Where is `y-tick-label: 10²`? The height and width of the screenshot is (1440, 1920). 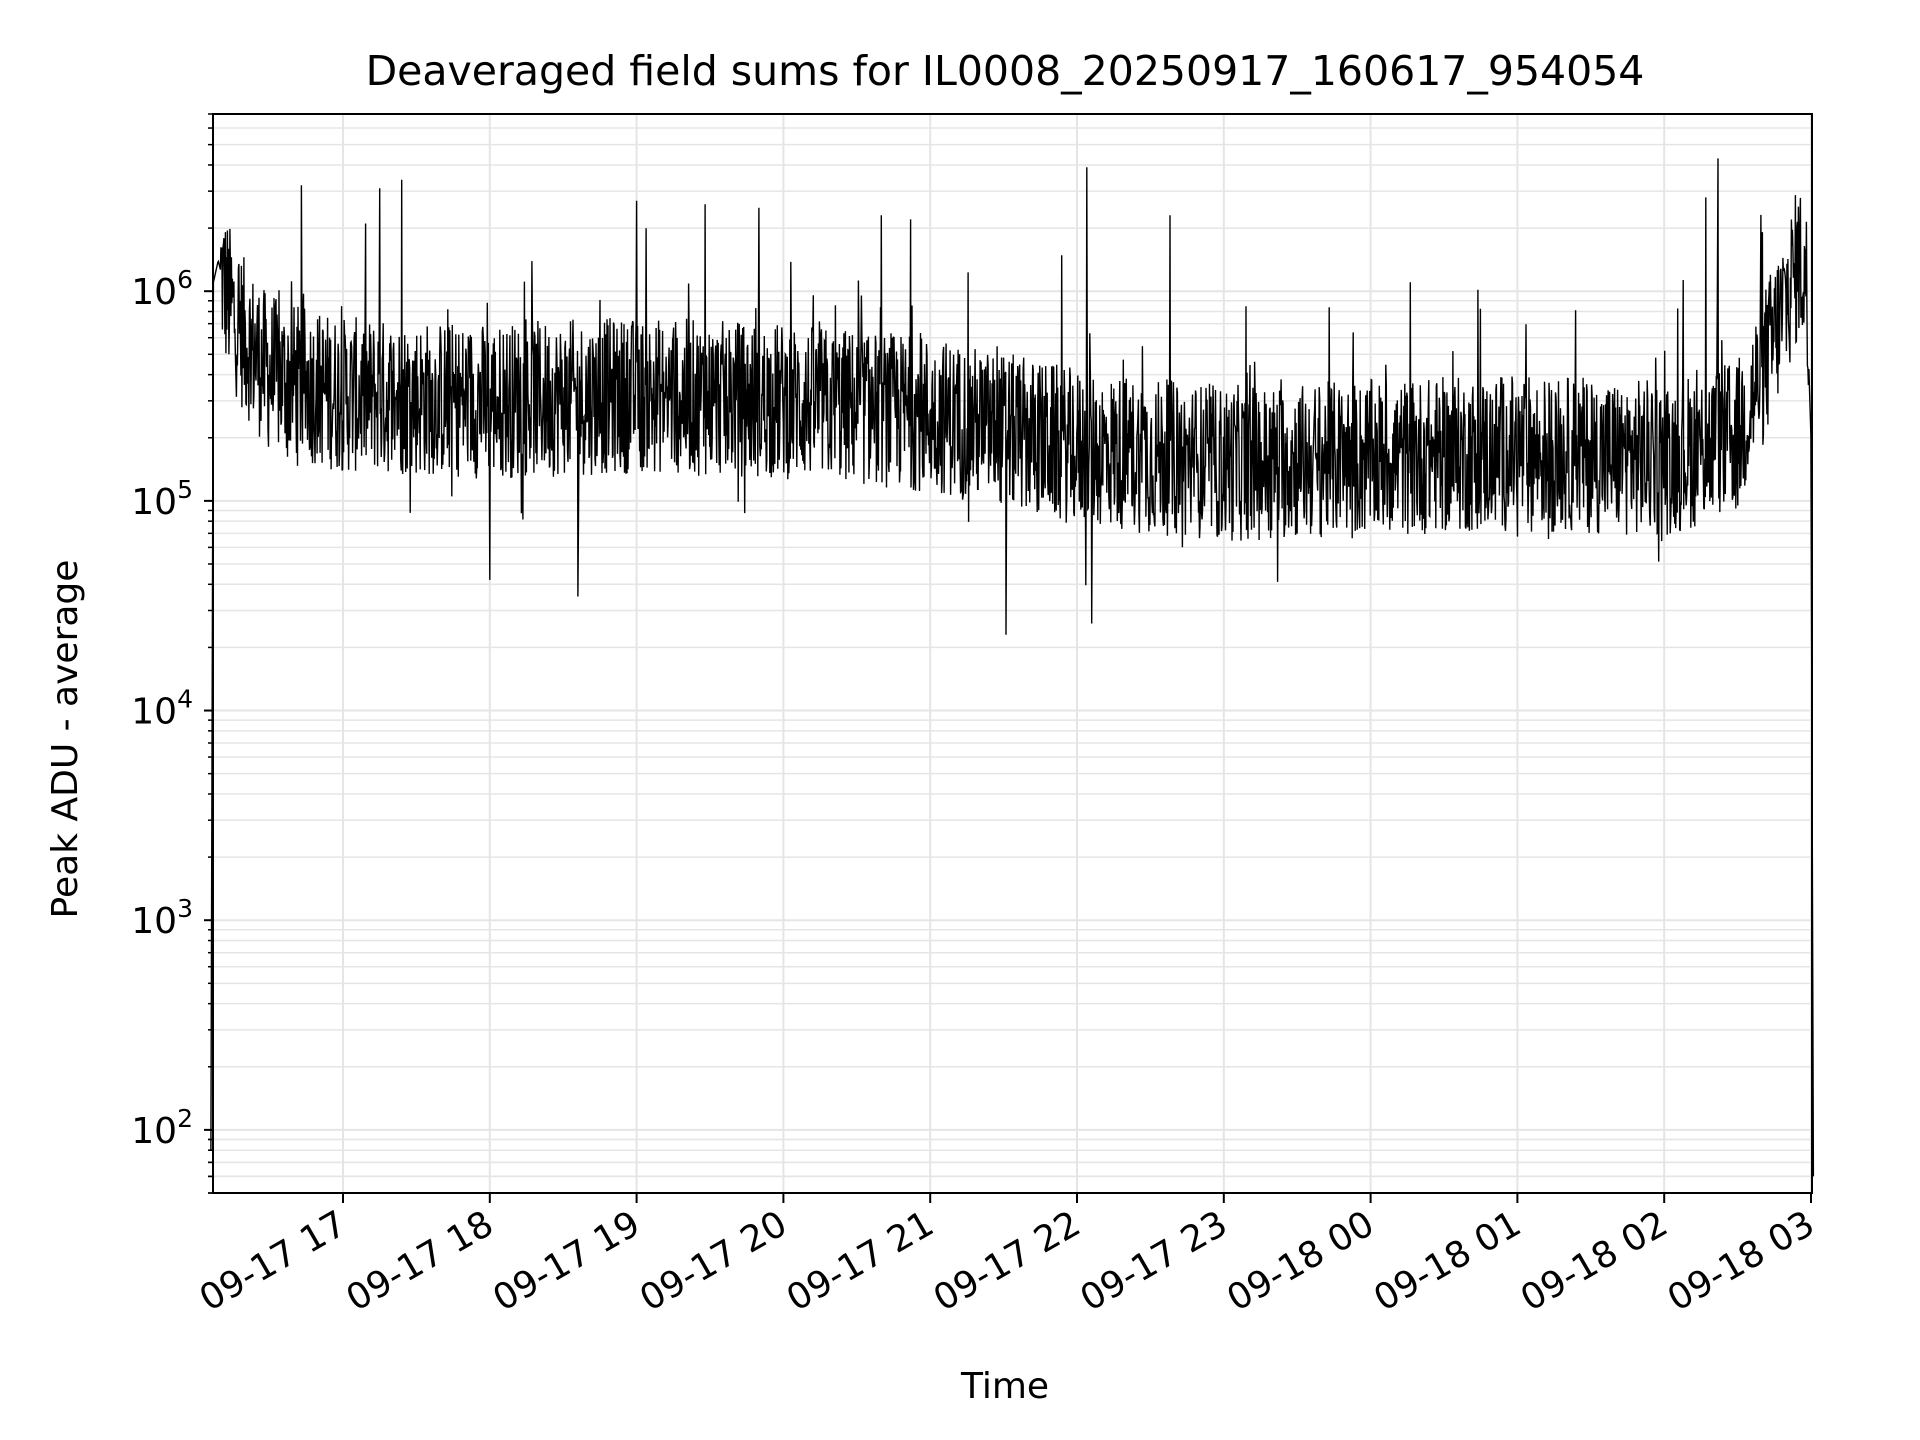 y-tick-label: 10² is located at coordinates (162, 1128).